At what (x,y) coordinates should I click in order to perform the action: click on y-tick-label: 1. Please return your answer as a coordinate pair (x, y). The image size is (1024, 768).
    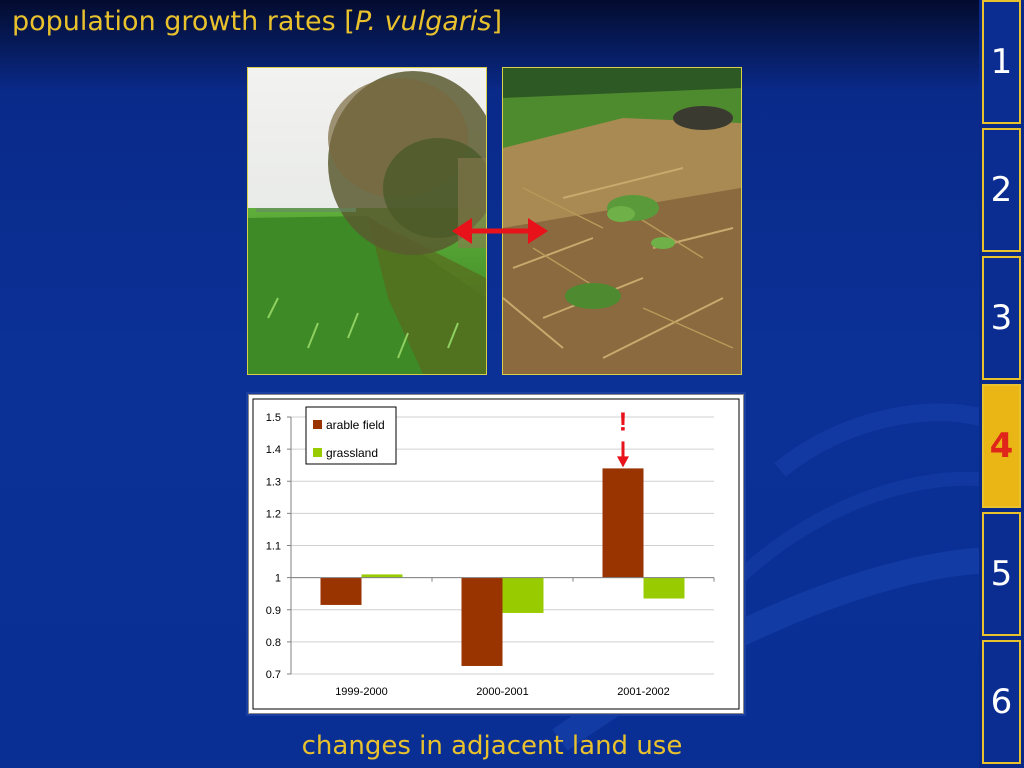
    Looking at the image, I should click on (278, 579).